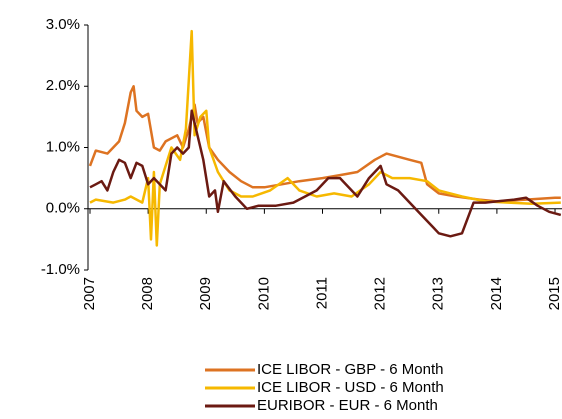 The height and width of the screenshot is (419, 562). Describe the element at coordinates (350, 369) in the screenshot. I see `legend-label: ICE LIBOR - GBP - 6 Month` at that location.